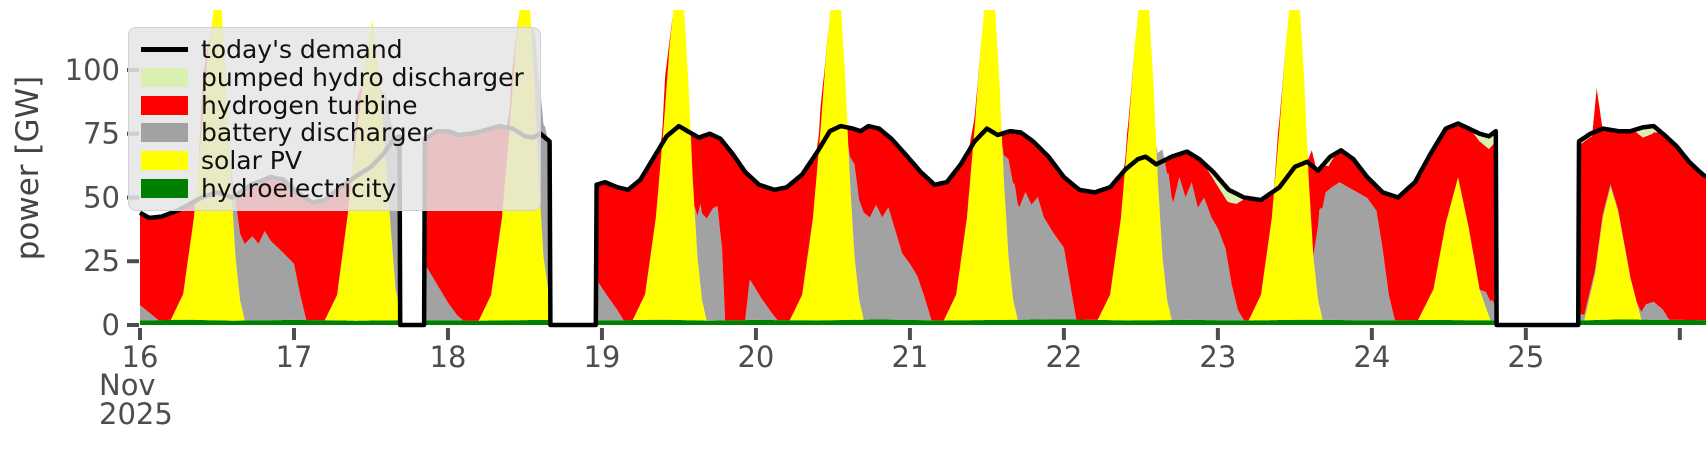 Image resolution: width=1706 pixels, height=460 pixels. Describe the element at coordinates (601, 357) in the screenshot. I see `x-tick-label: 19` at that location.